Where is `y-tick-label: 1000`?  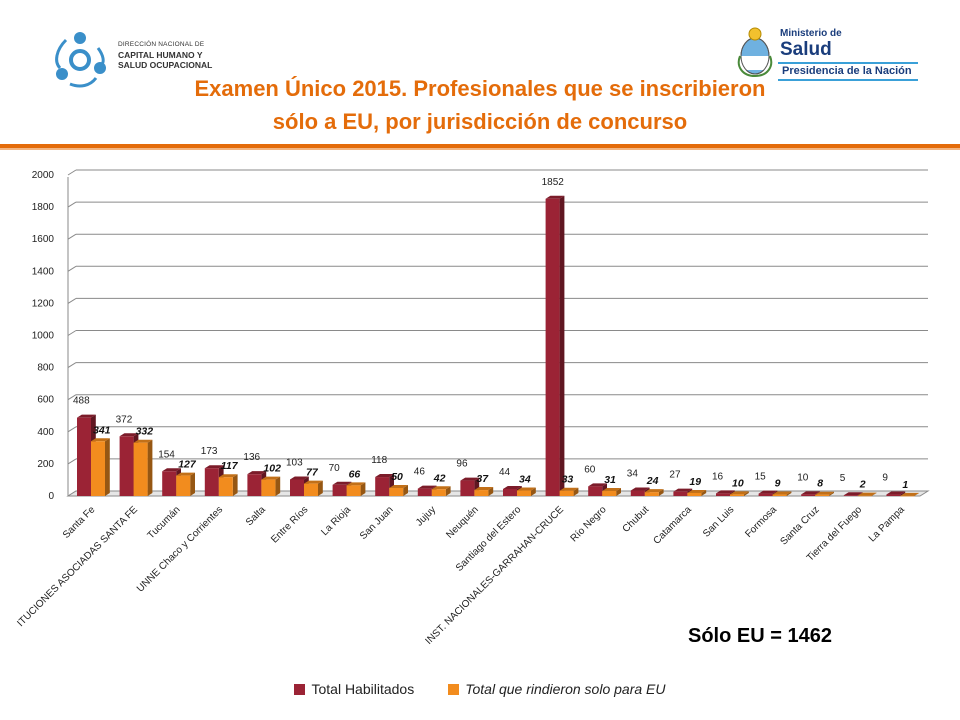
y-tick-label: 1000 is located at coordinates (43, 336).